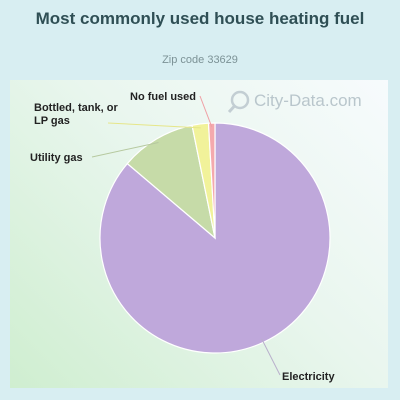 Image resolution: width=400 pixels, height=400 pixels. I want to click on slice-label-bottled-tank-or-lp-gas: Bottled, tank, or LP gas, so click(76, 114).